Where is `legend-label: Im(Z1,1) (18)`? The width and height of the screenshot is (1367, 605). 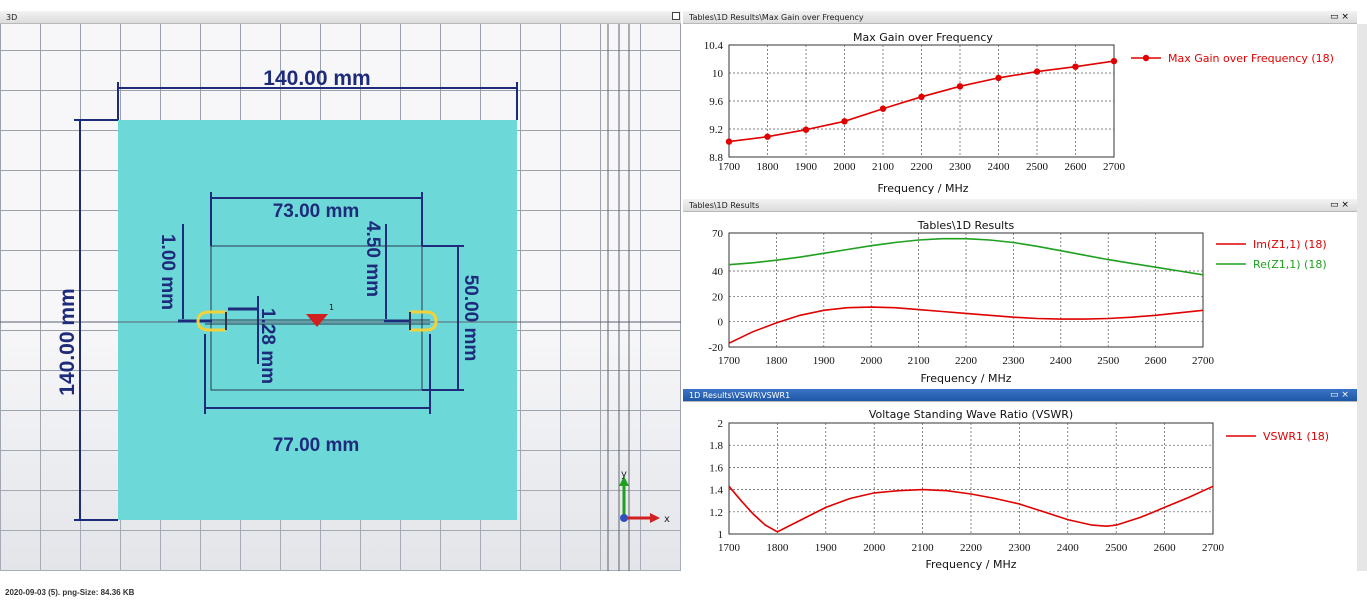 legend-label: Im(Z1,1) (18) is located at coordinates (1290, 244).